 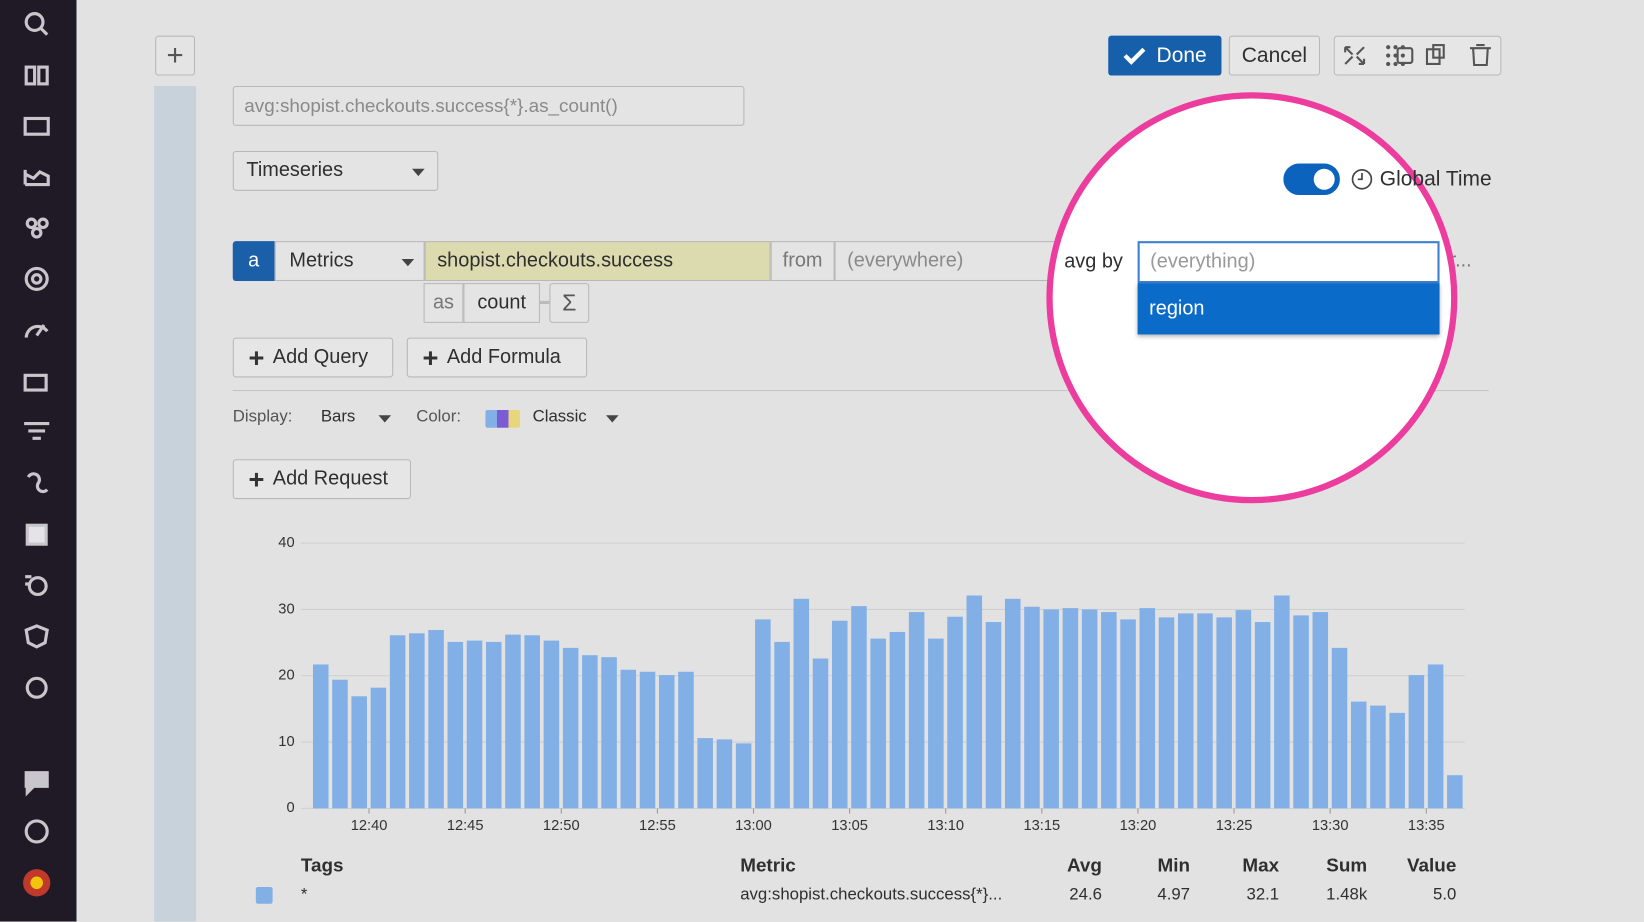 I want to click on metric-value: shopist.checkouts.success, so click(x=555, y=260).